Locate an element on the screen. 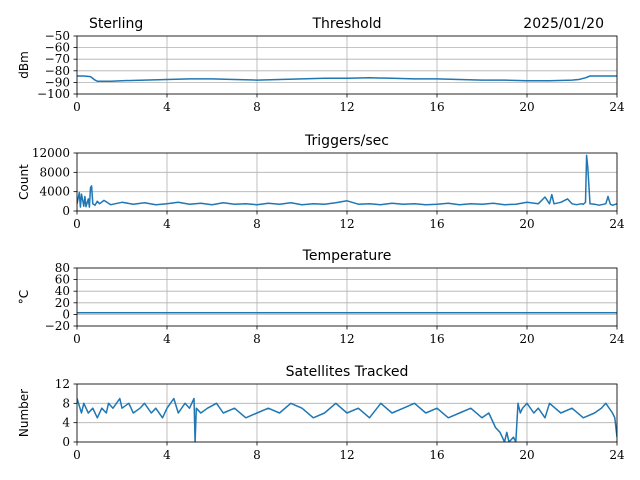 This screenshot has width=640, height=480. threshold-title: Threshold is located at coordinates (347, 24).